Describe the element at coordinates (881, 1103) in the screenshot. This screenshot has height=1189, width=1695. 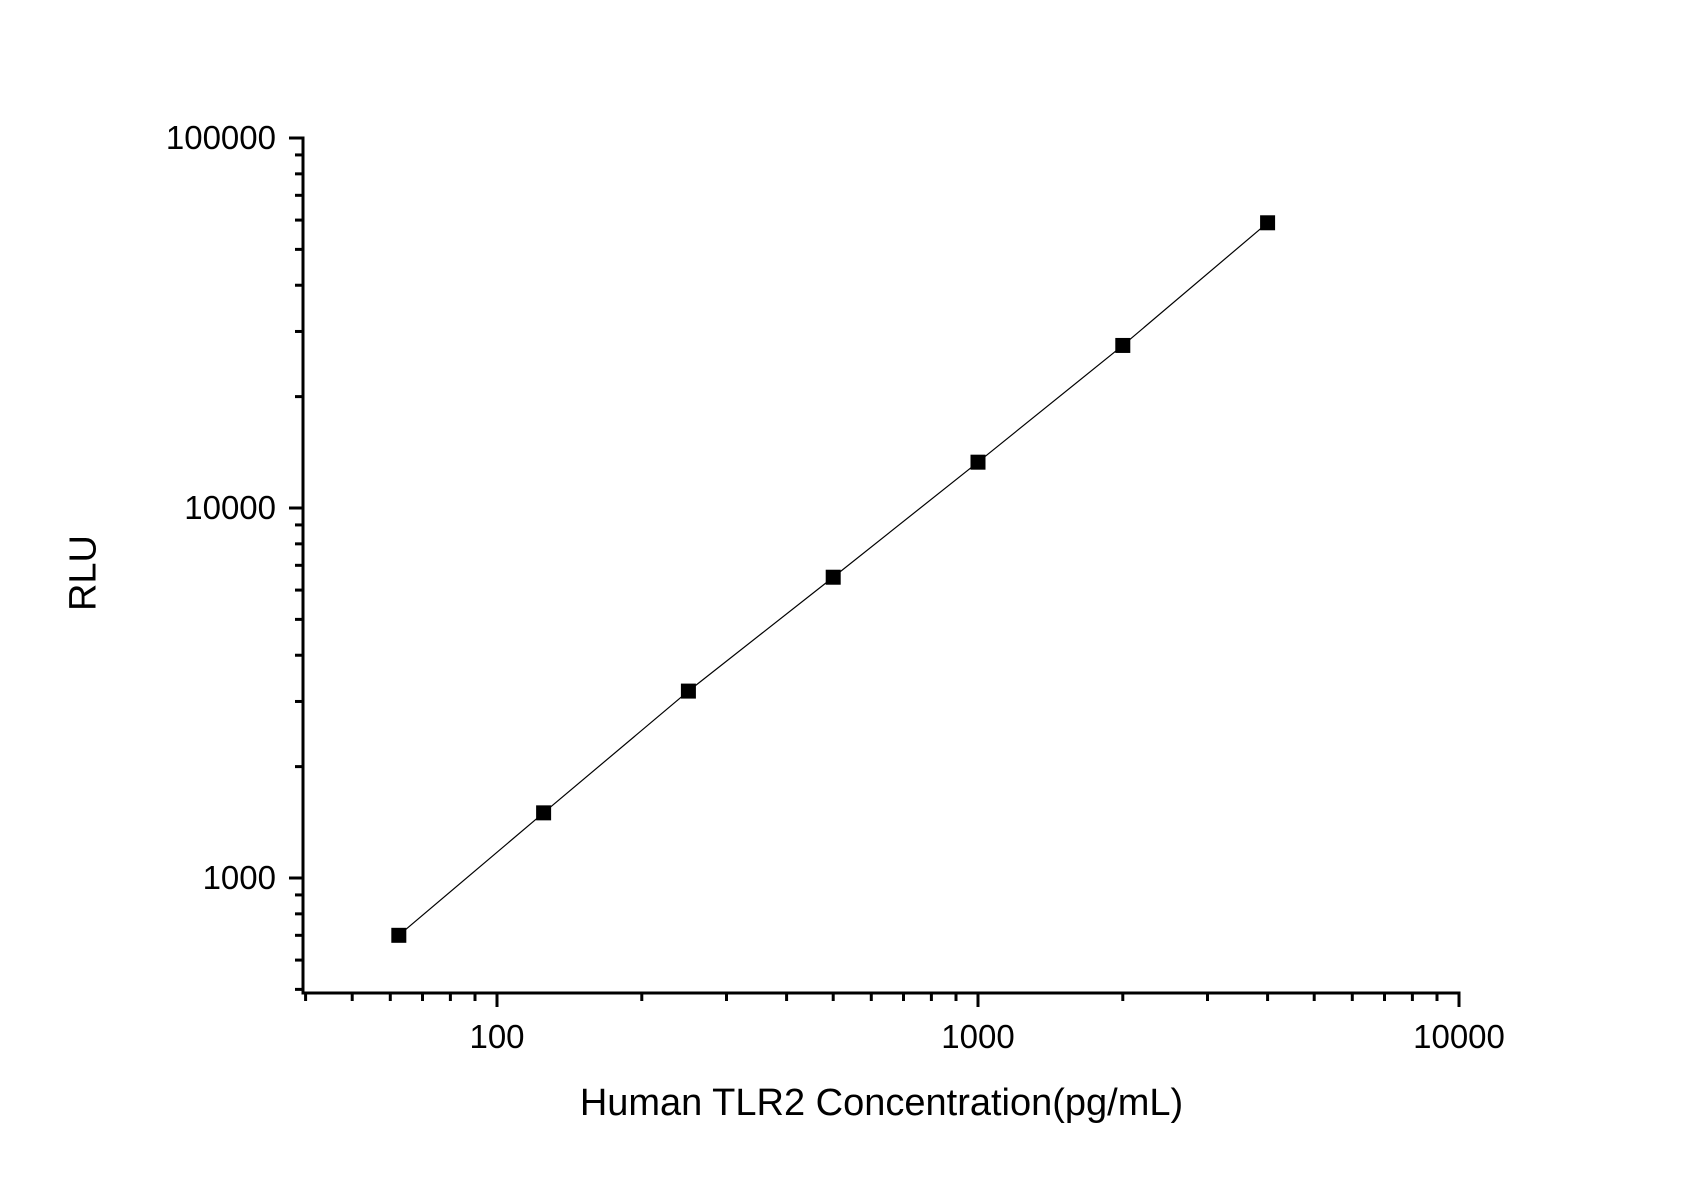
I see `x-axis-title: Human TLR2 Concentration(pg/mL)` at that location.